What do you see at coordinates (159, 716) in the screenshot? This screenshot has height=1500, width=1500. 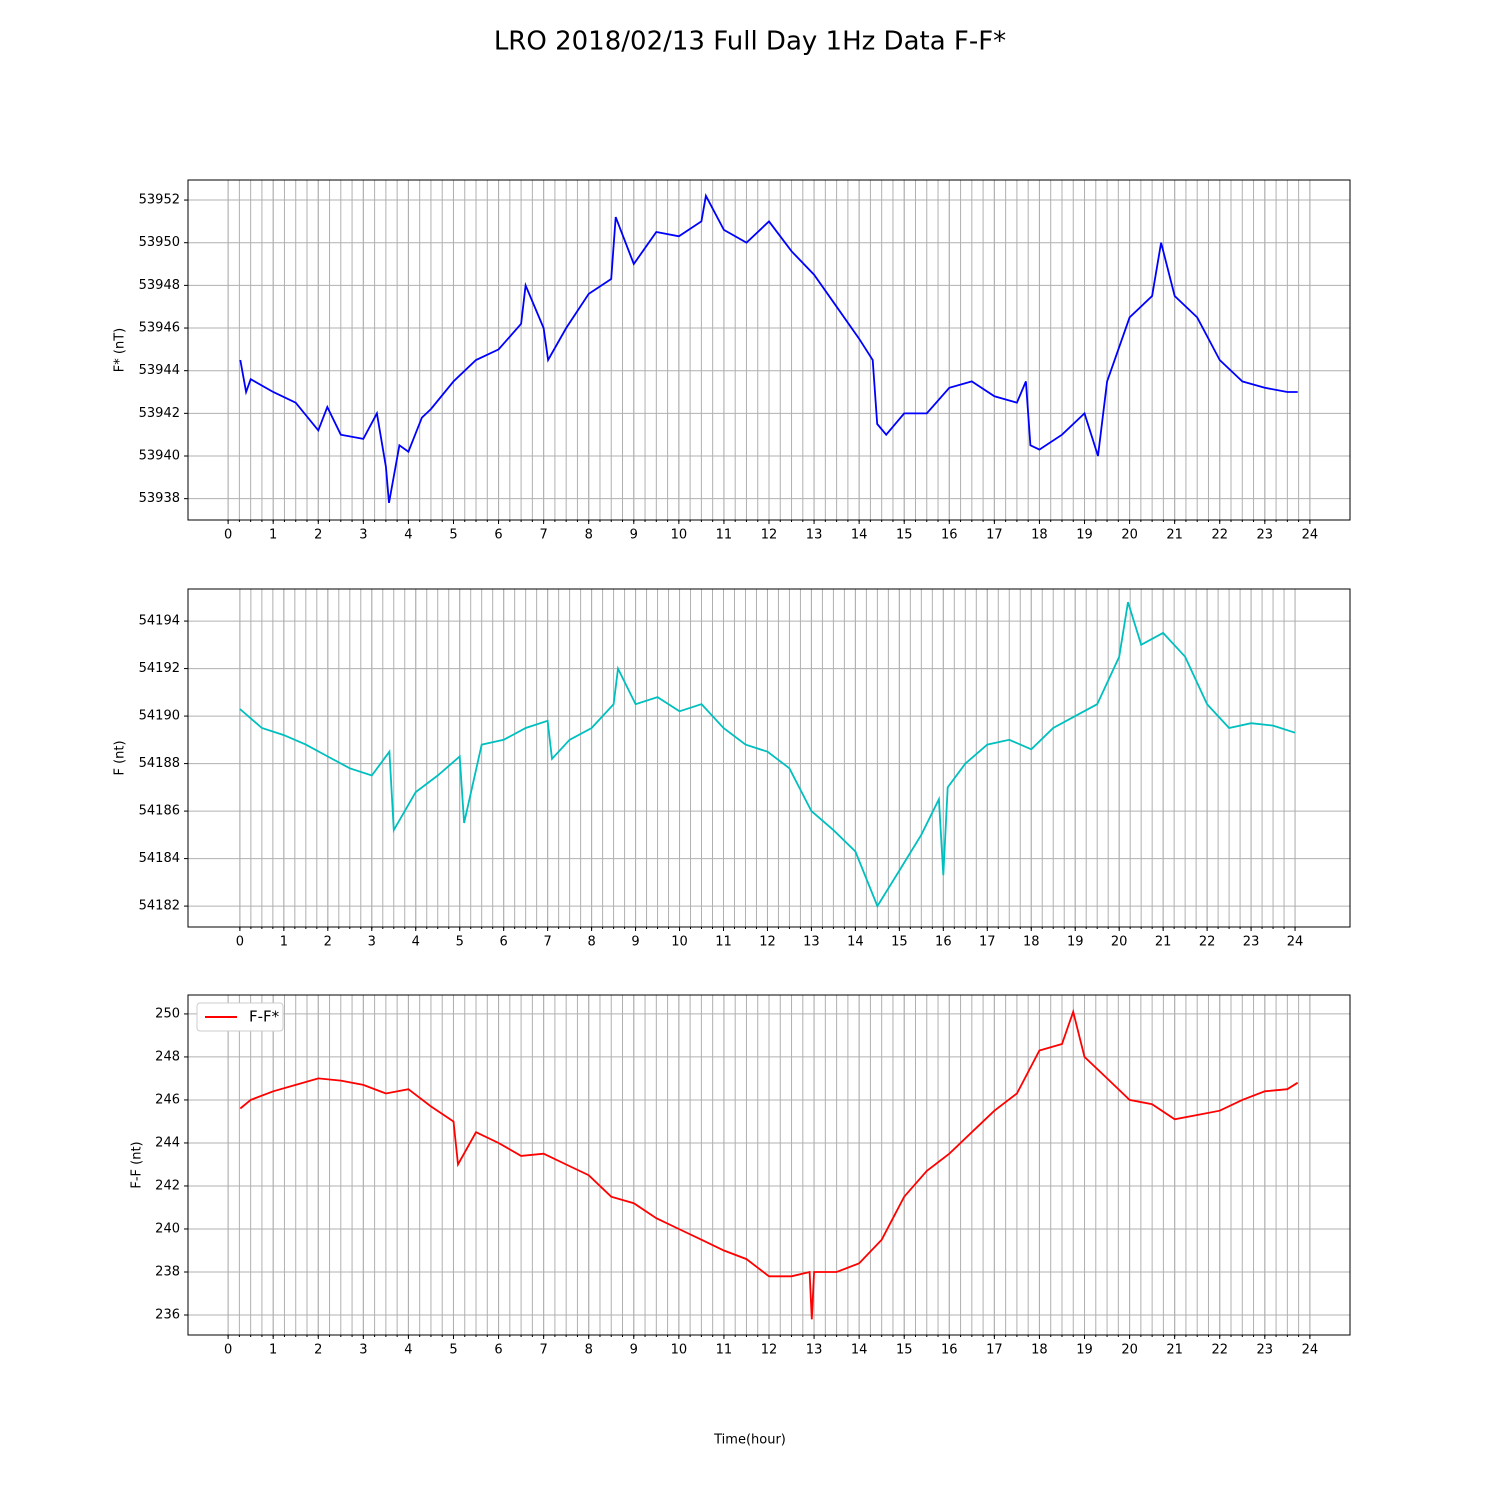 I see `y-tick-label: 54190` at bounding box center [159, 716].